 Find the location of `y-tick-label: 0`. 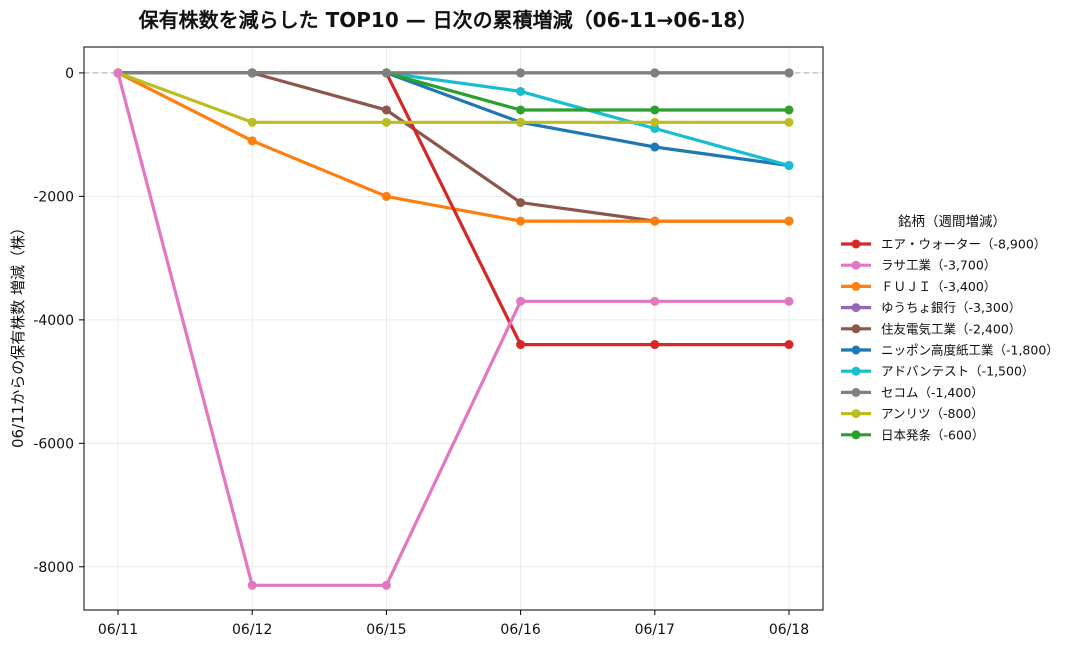

y-tick-label: 0 is located at coordinates (69, 74).